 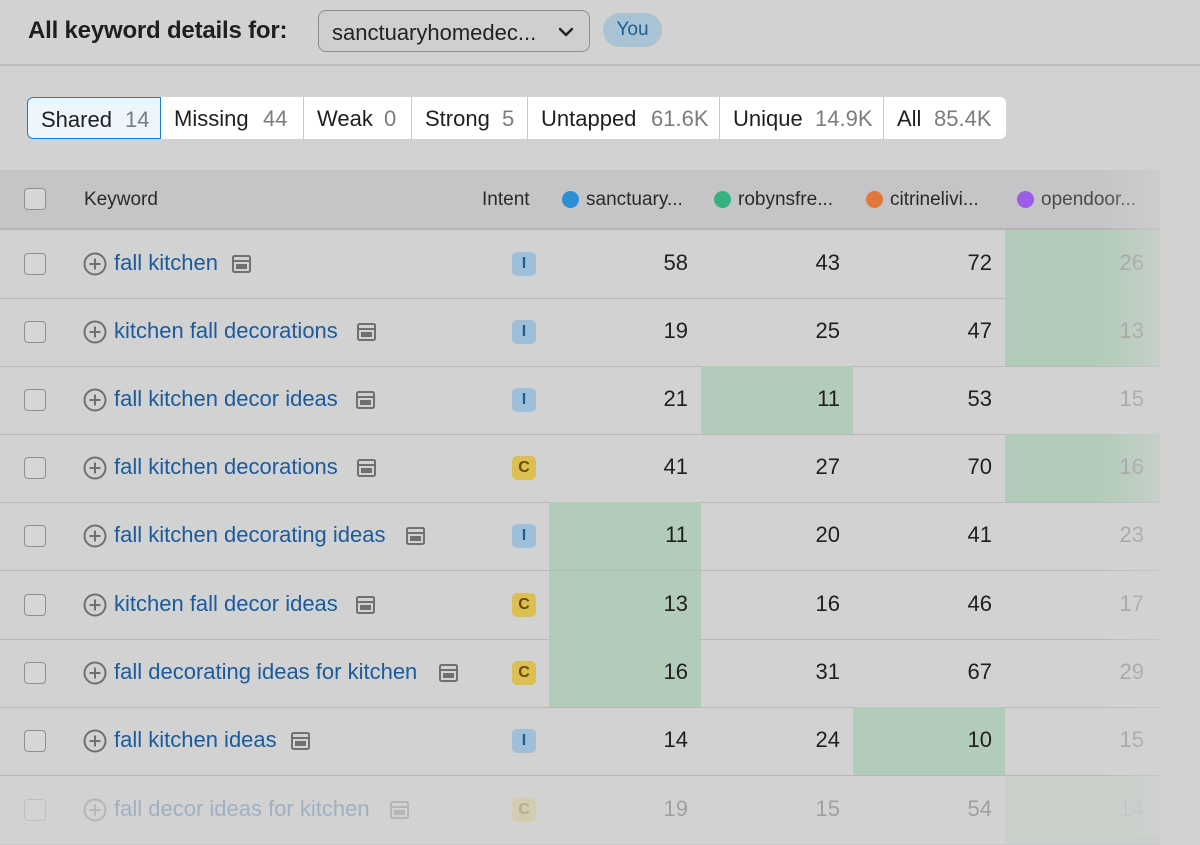 I want to click on position-value: 24, so click(x=827, y=739).